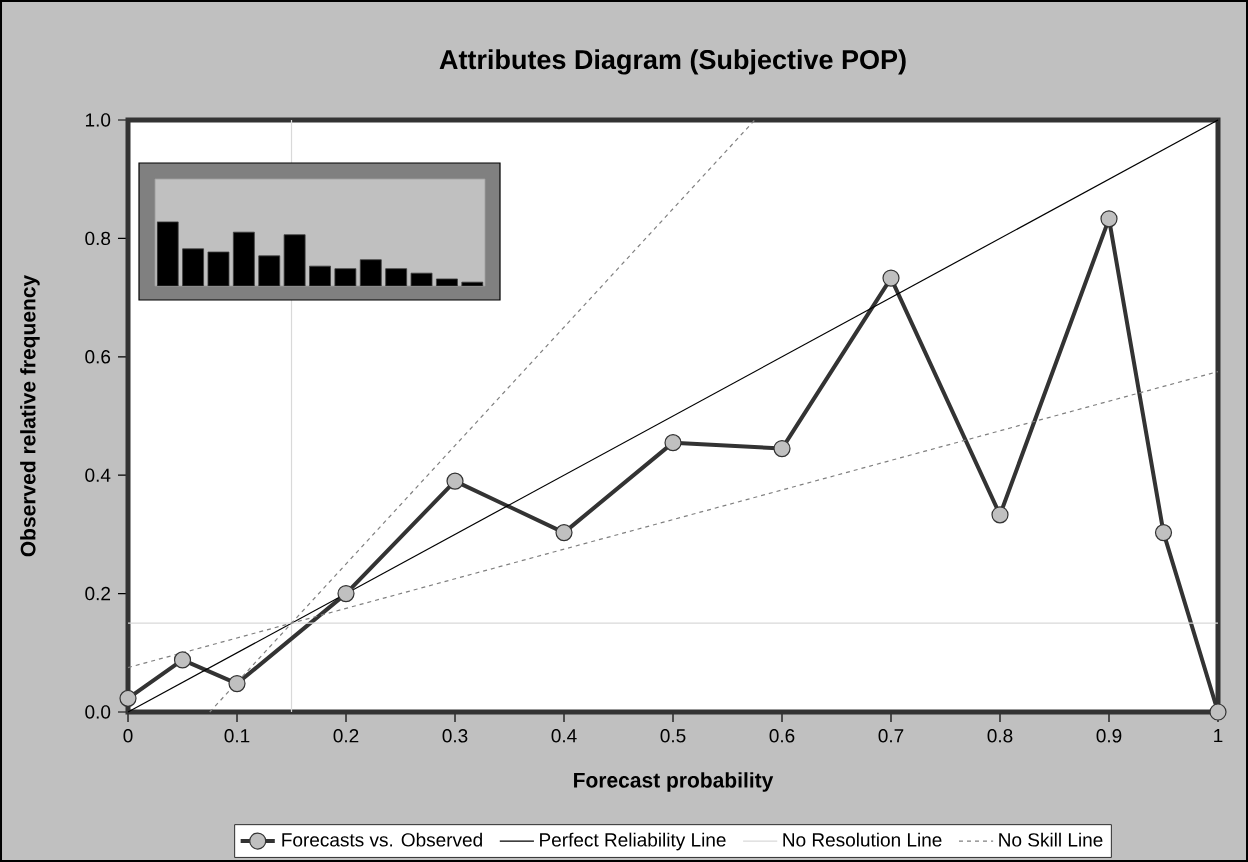  Describe the element at coordinates (1109, 736) in the screenshot. I see `x-tick-label: 0.9` at that location.